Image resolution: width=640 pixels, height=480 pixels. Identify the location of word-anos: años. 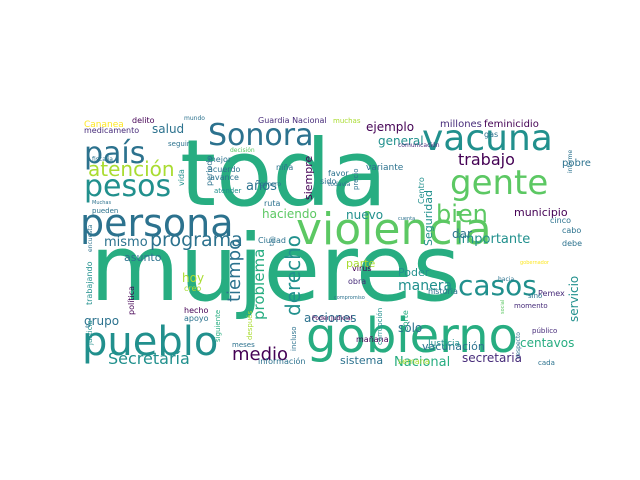
(261, 186).